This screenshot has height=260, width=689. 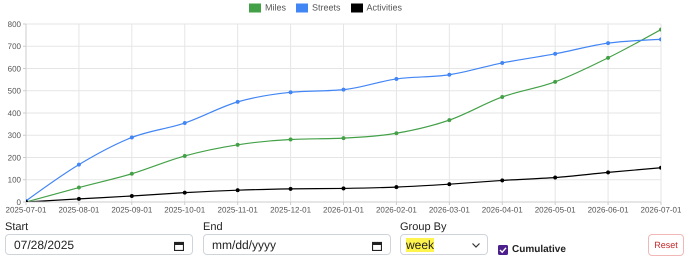 I want to click on x-tick-label: 2026-05-01, so click(x=555, y=210).